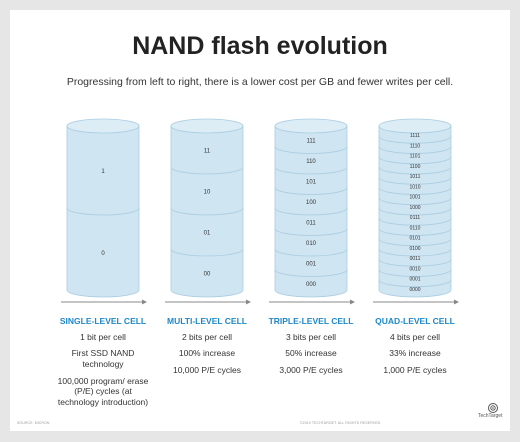  What do you see at coordinates (103, 254) in the screenshot?
I see `cell-state-label: 0` at bounding box center [103, 254].